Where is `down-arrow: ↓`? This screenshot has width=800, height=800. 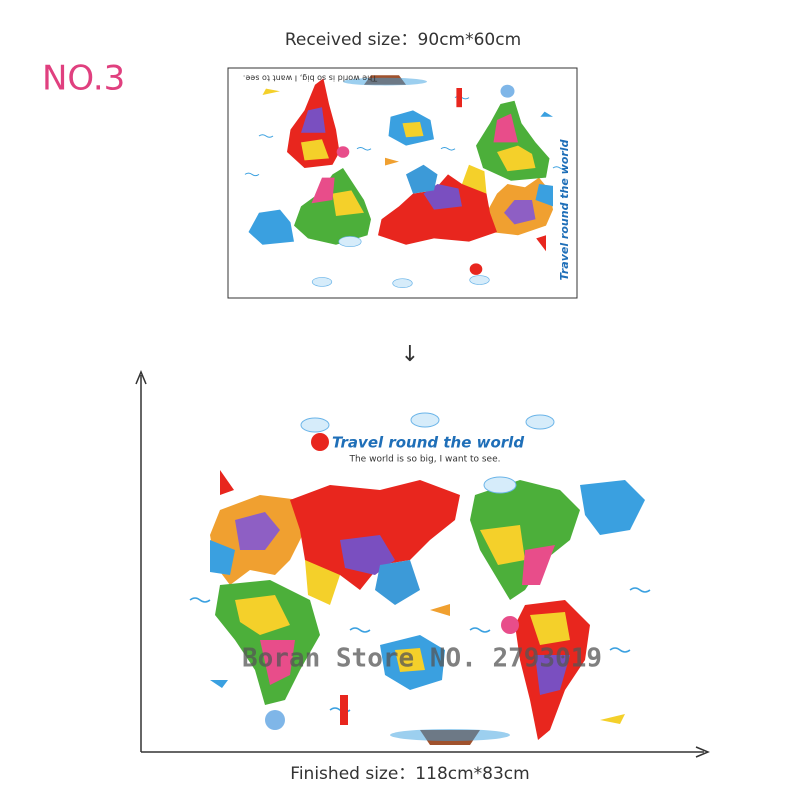 down-arrow: ↓ is located at coordinates (410, 354).